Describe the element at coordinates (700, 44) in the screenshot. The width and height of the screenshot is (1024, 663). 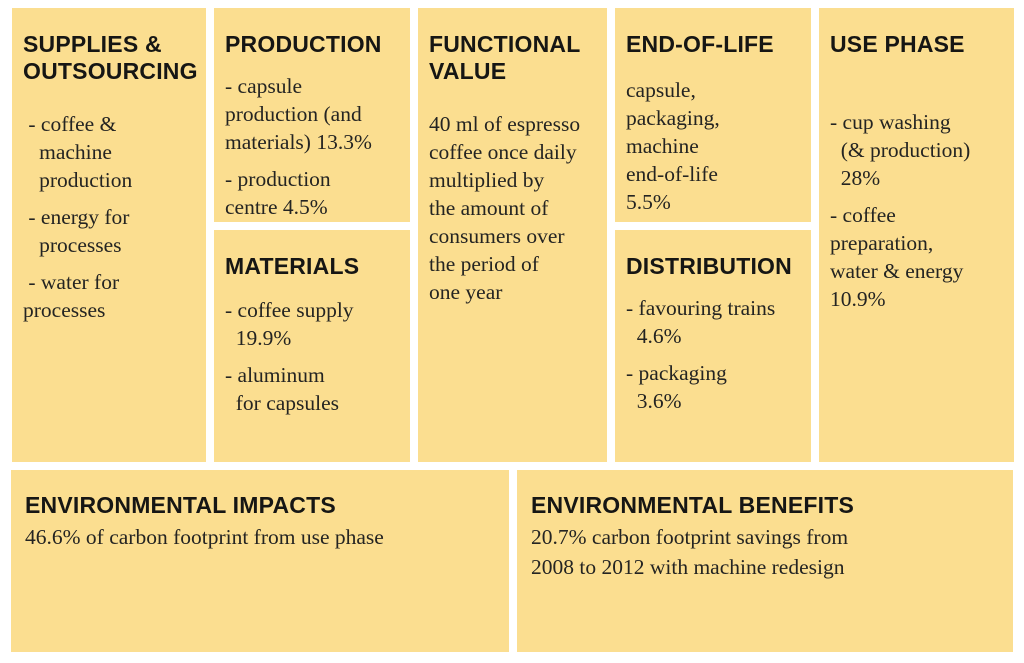
I see `end-of-life-title: END-OF-LIFE` at that location.